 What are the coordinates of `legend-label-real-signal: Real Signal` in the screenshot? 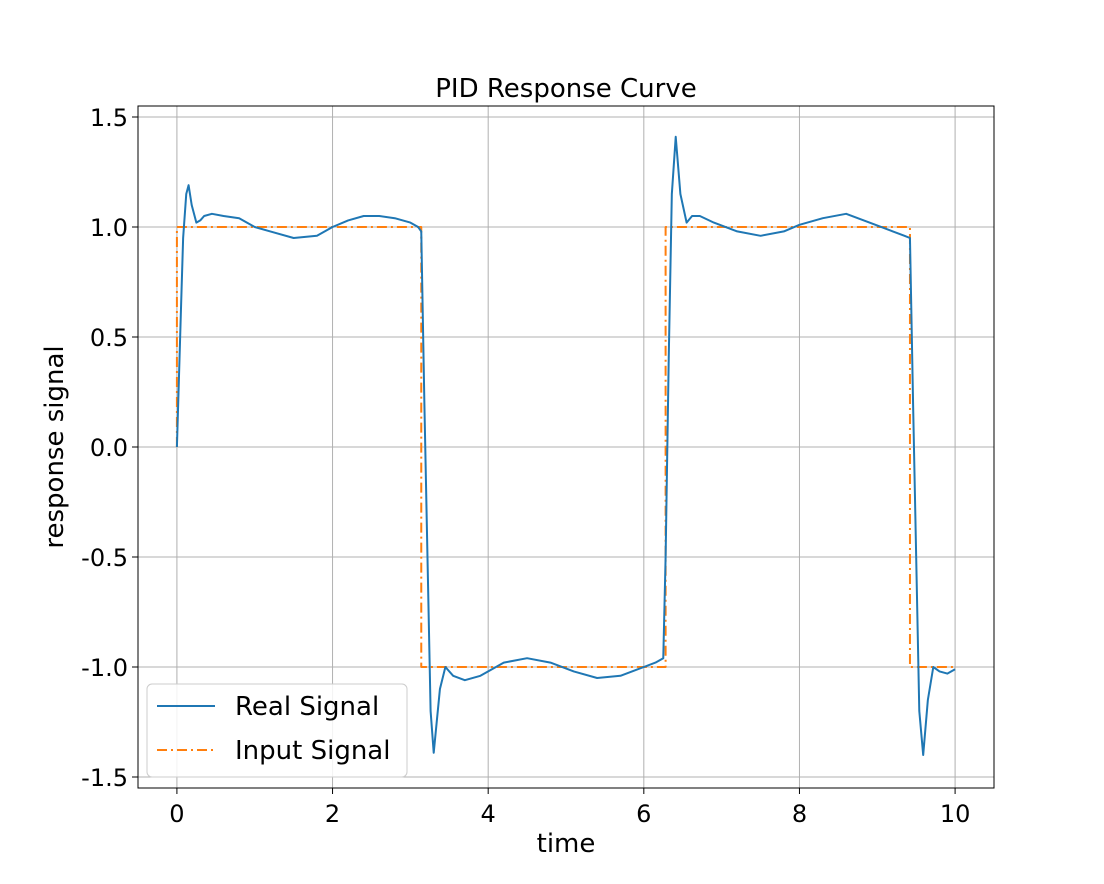 It's located at (307, 707).